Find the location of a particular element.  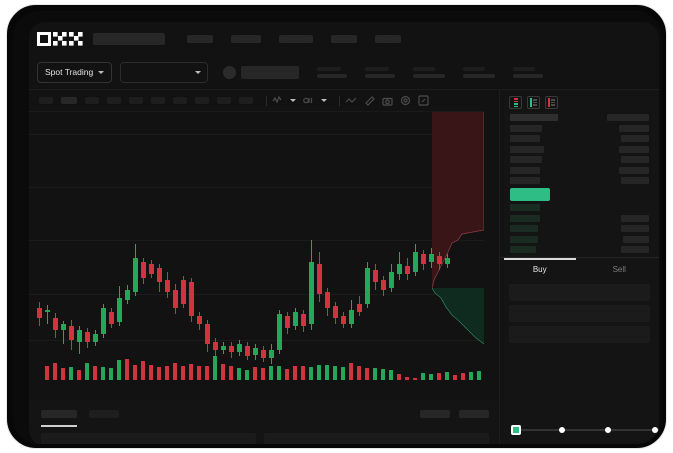

tab-buy: Buy is located at coordinates (539, 269).